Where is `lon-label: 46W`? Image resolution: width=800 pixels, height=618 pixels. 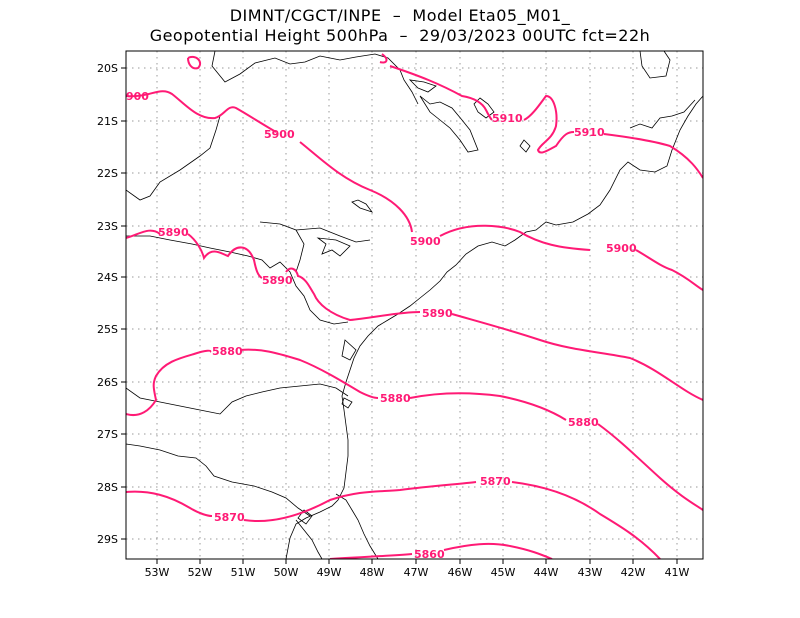 lon-label: 46W is located at coordinates (460, 572).